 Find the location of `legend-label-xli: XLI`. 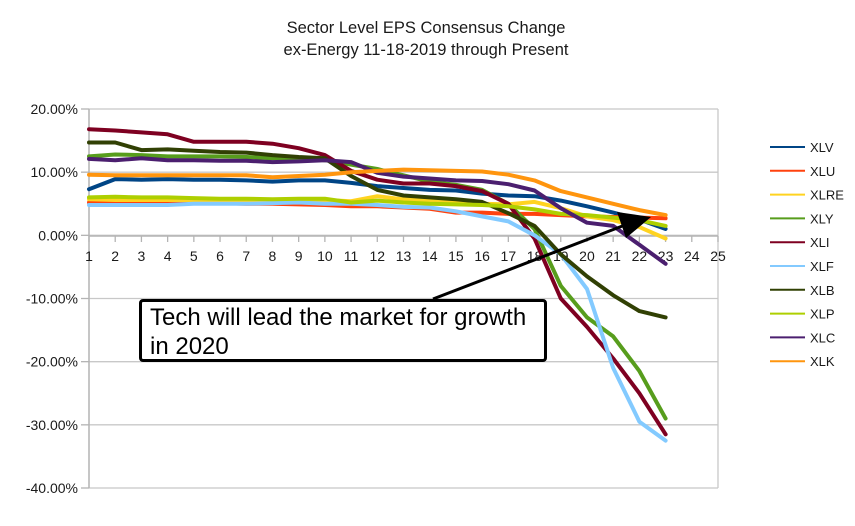

legend-label-xli: XLI is located at coordinates (820, 242).